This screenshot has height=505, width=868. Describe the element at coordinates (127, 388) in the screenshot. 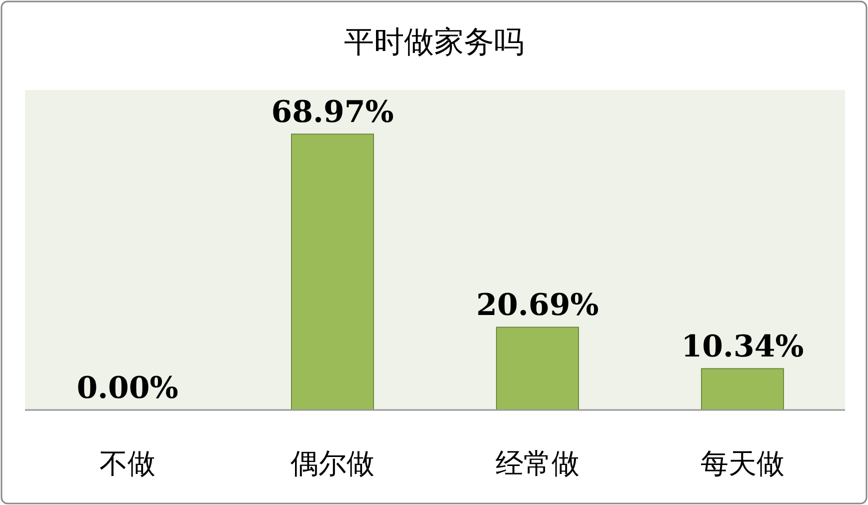

I see `data-label: 0.00%` at that location.